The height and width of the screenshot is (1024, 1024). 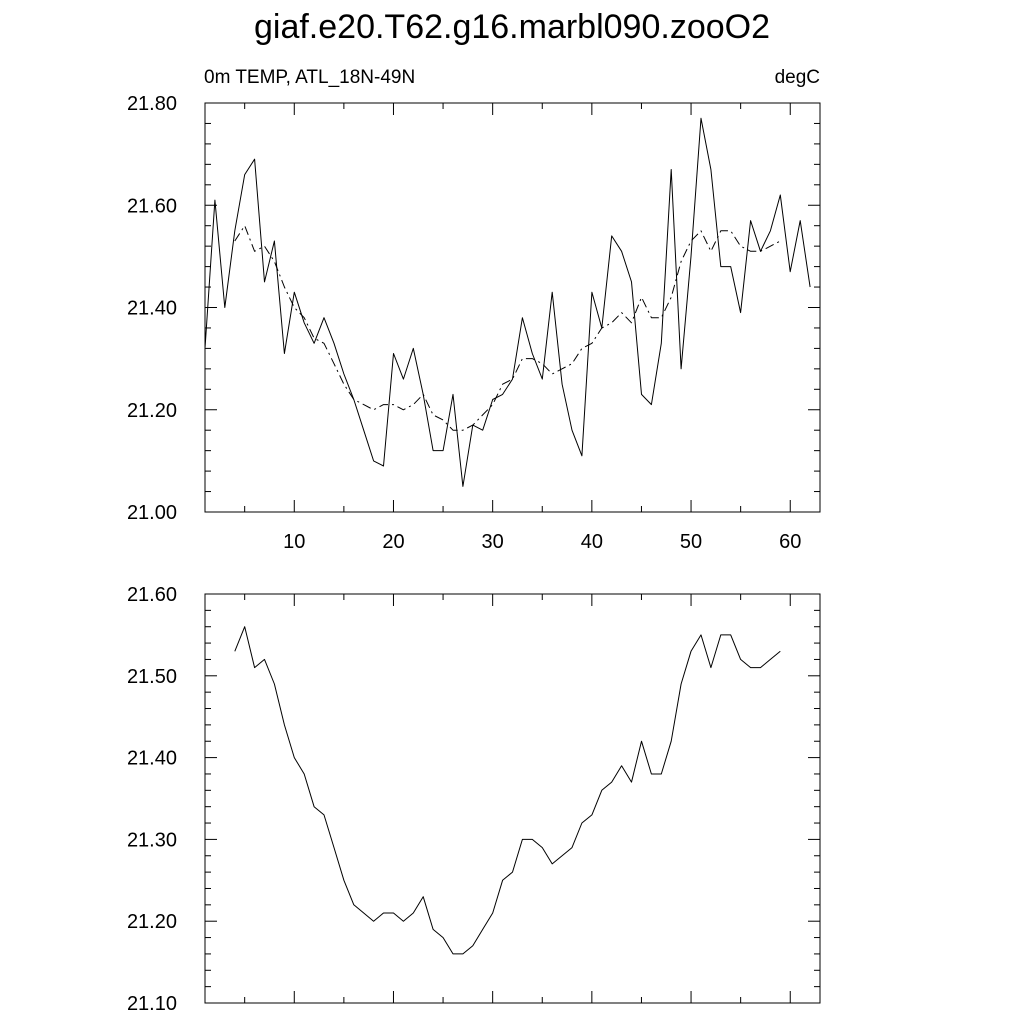 I want to click on panel2-ytick-label: 21.20, so click(x=152, y=922).